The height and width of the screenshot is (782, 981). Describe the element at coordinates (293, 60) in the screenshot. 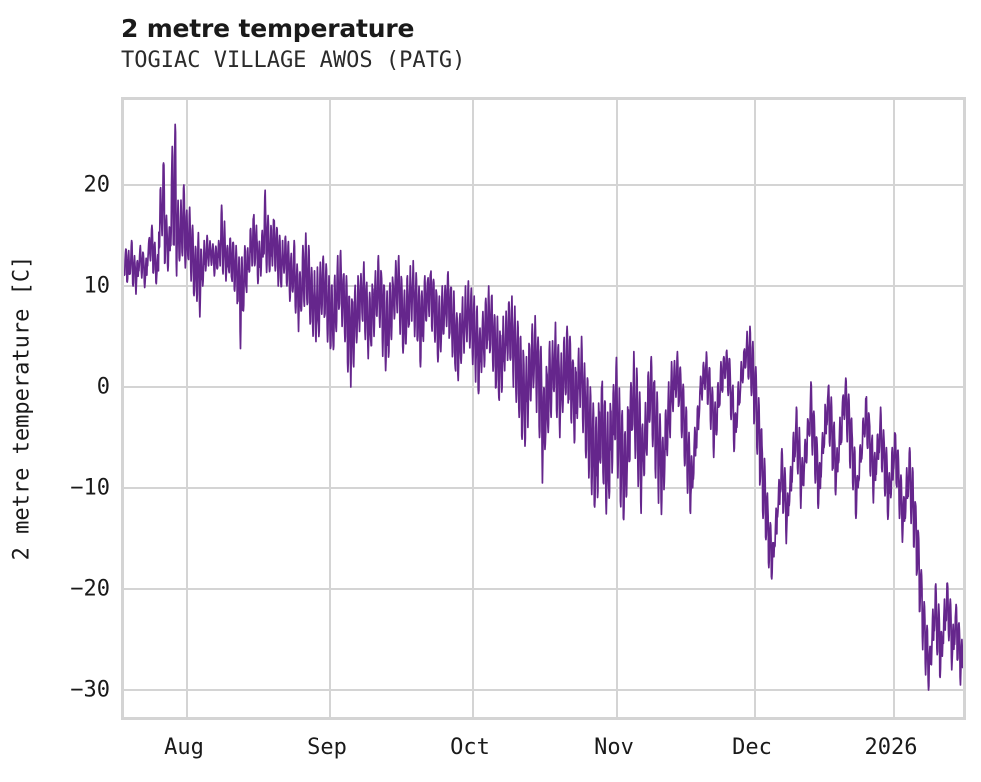

I see `station-subtitle: TOGIAC VILLAGE AWOS (PATG)` at that location.